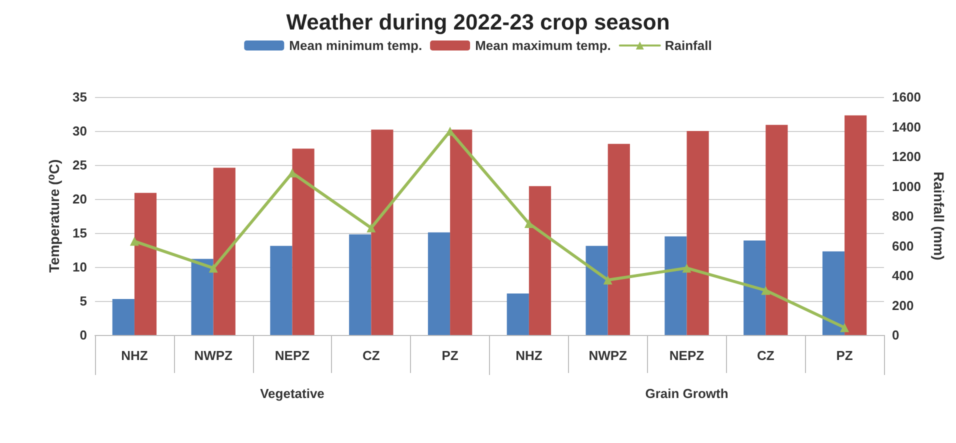  Describe the element at coordinates (939, 216) in the screenshot. I see `y2-axis-title: Rainfall (mm)` at that location.